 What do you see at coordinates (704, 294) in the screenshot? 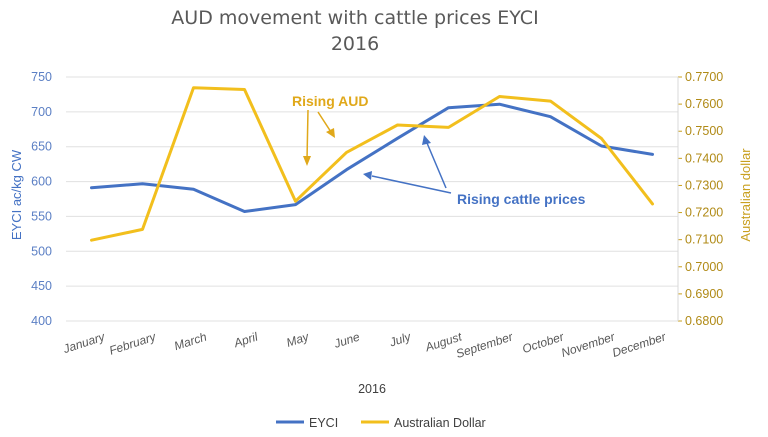
I see `right-tick-label: 0.6900` at bounding box center [704, 294].